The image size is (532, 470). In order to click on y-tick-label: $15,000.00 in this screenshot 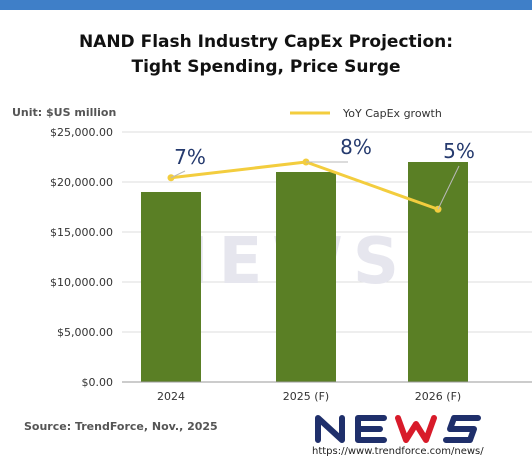, I will do `click(81, 232)`.